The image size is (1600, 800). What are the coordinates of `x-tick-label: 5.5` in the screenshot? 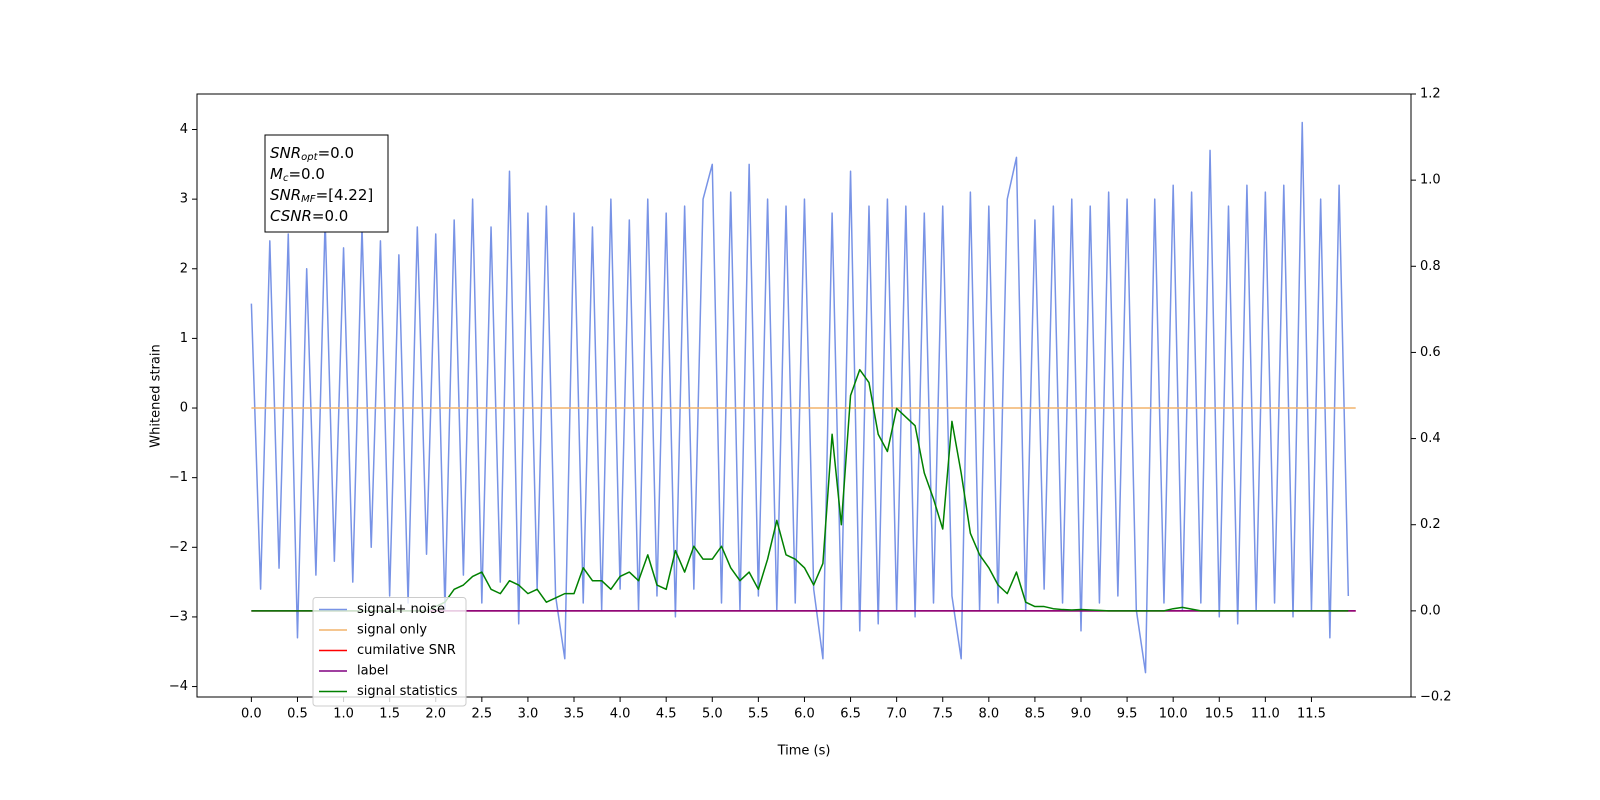 It's located at (758, 714).